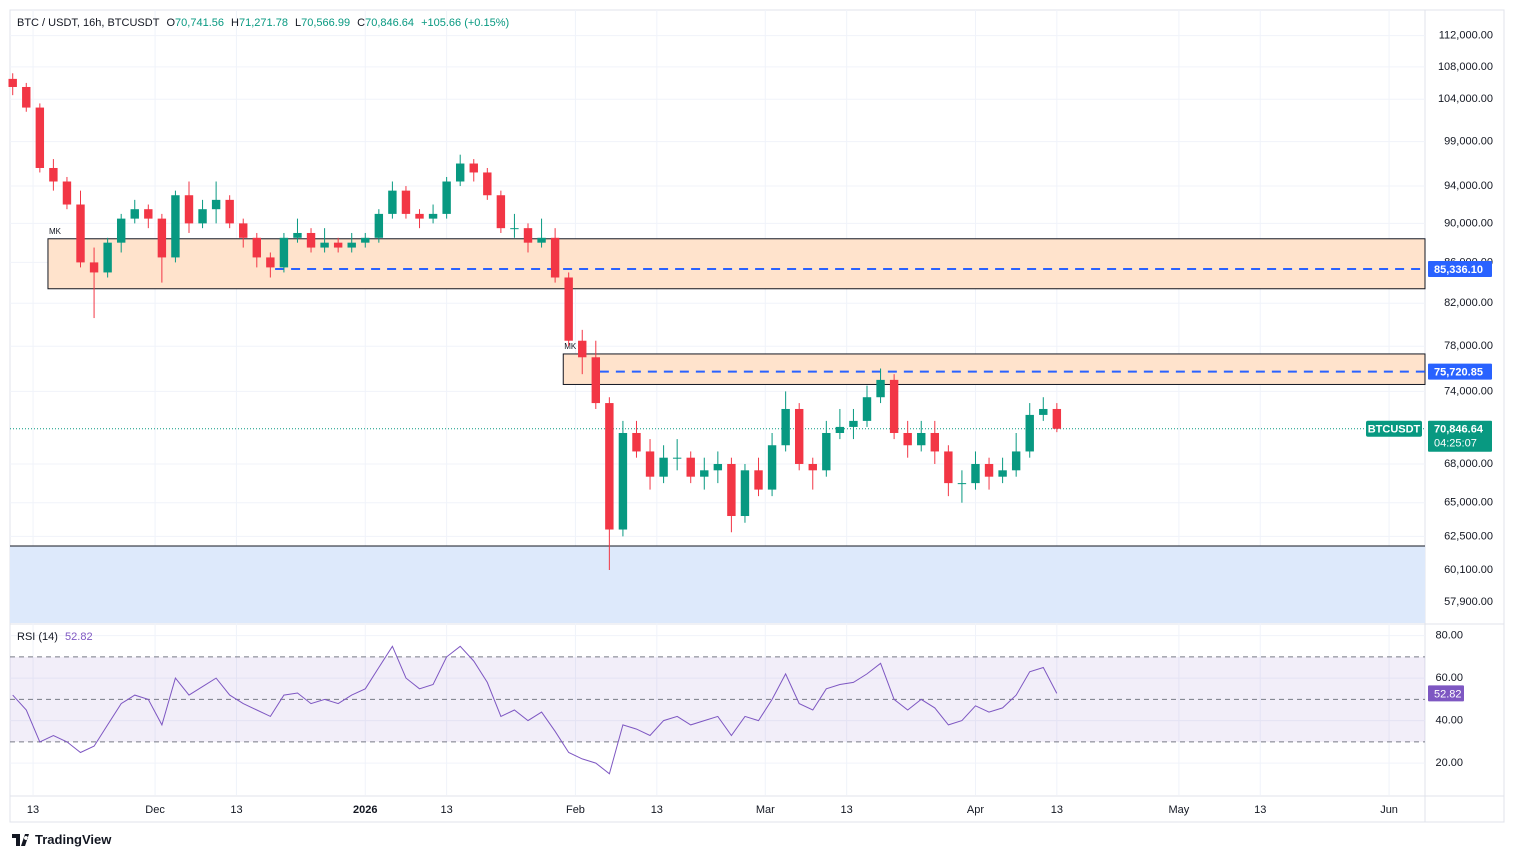 The height and width of the screenshot is (858, 1514). I want to click on y-tick-label: 112,000.00, so click(1466, 36).